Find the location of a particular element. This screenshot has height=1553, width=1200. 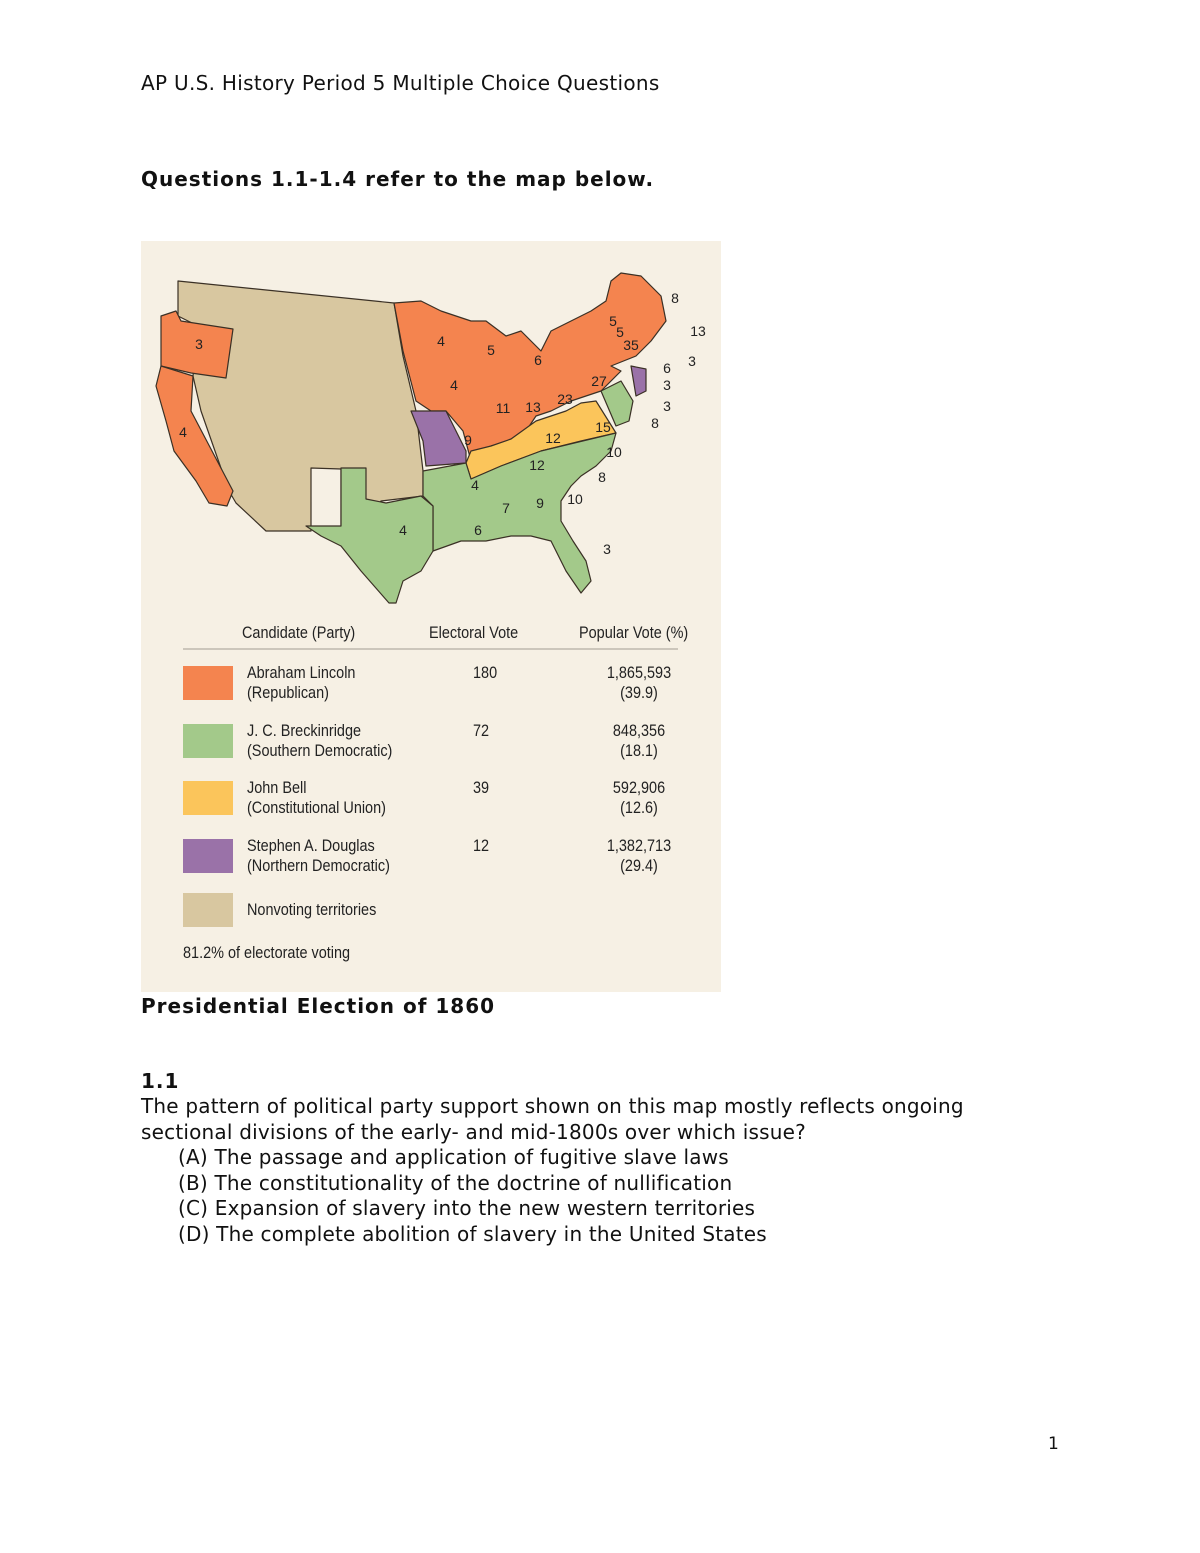

popular-percent: (29.4) is located at coordinates (639, 865).